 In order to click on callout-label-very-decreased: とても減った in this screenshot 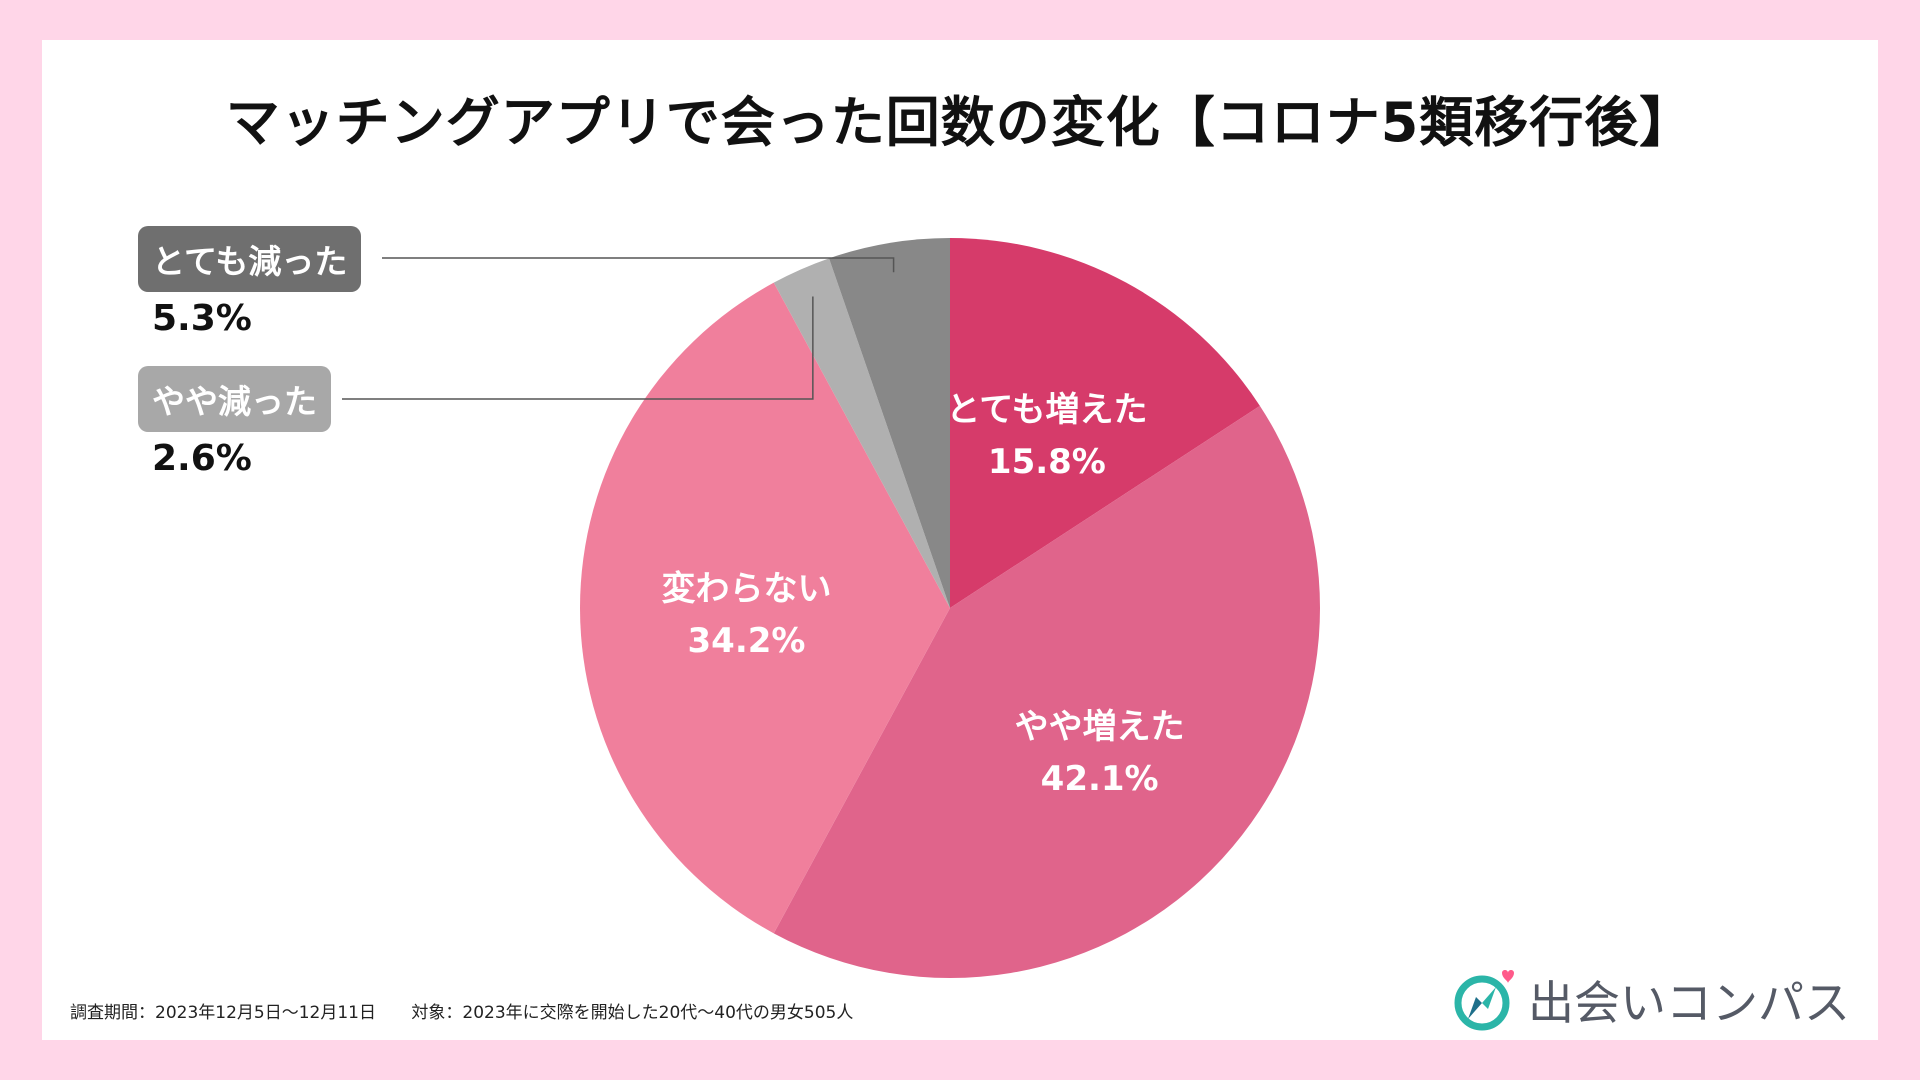, I will do `click(250, 259)`.